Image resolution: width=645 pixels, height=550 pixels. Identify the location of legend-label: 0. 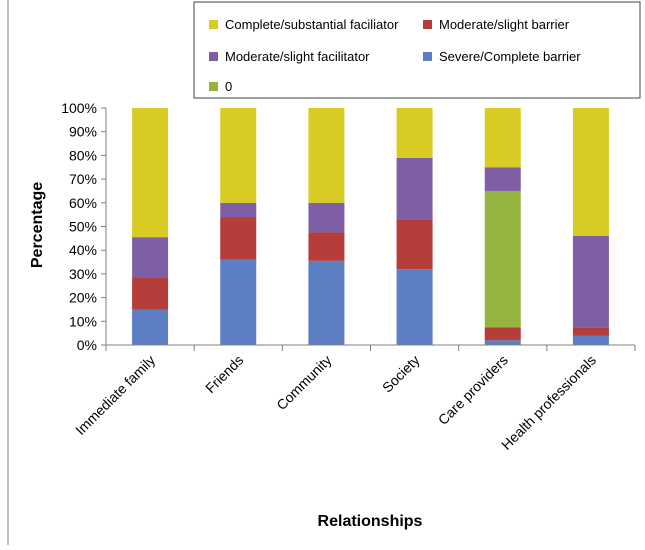
(228, 86).